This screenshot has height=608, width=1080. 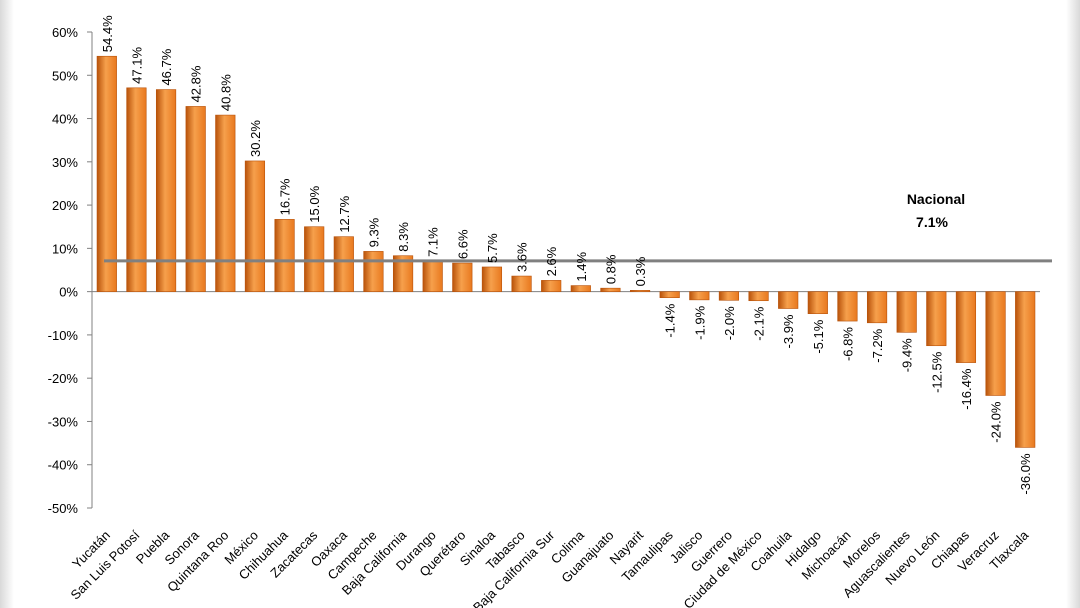 What do you see at coordinates (344, 213) in the screenshot?
I see `data-label: 12.7%` at bounding box center [344, 213].